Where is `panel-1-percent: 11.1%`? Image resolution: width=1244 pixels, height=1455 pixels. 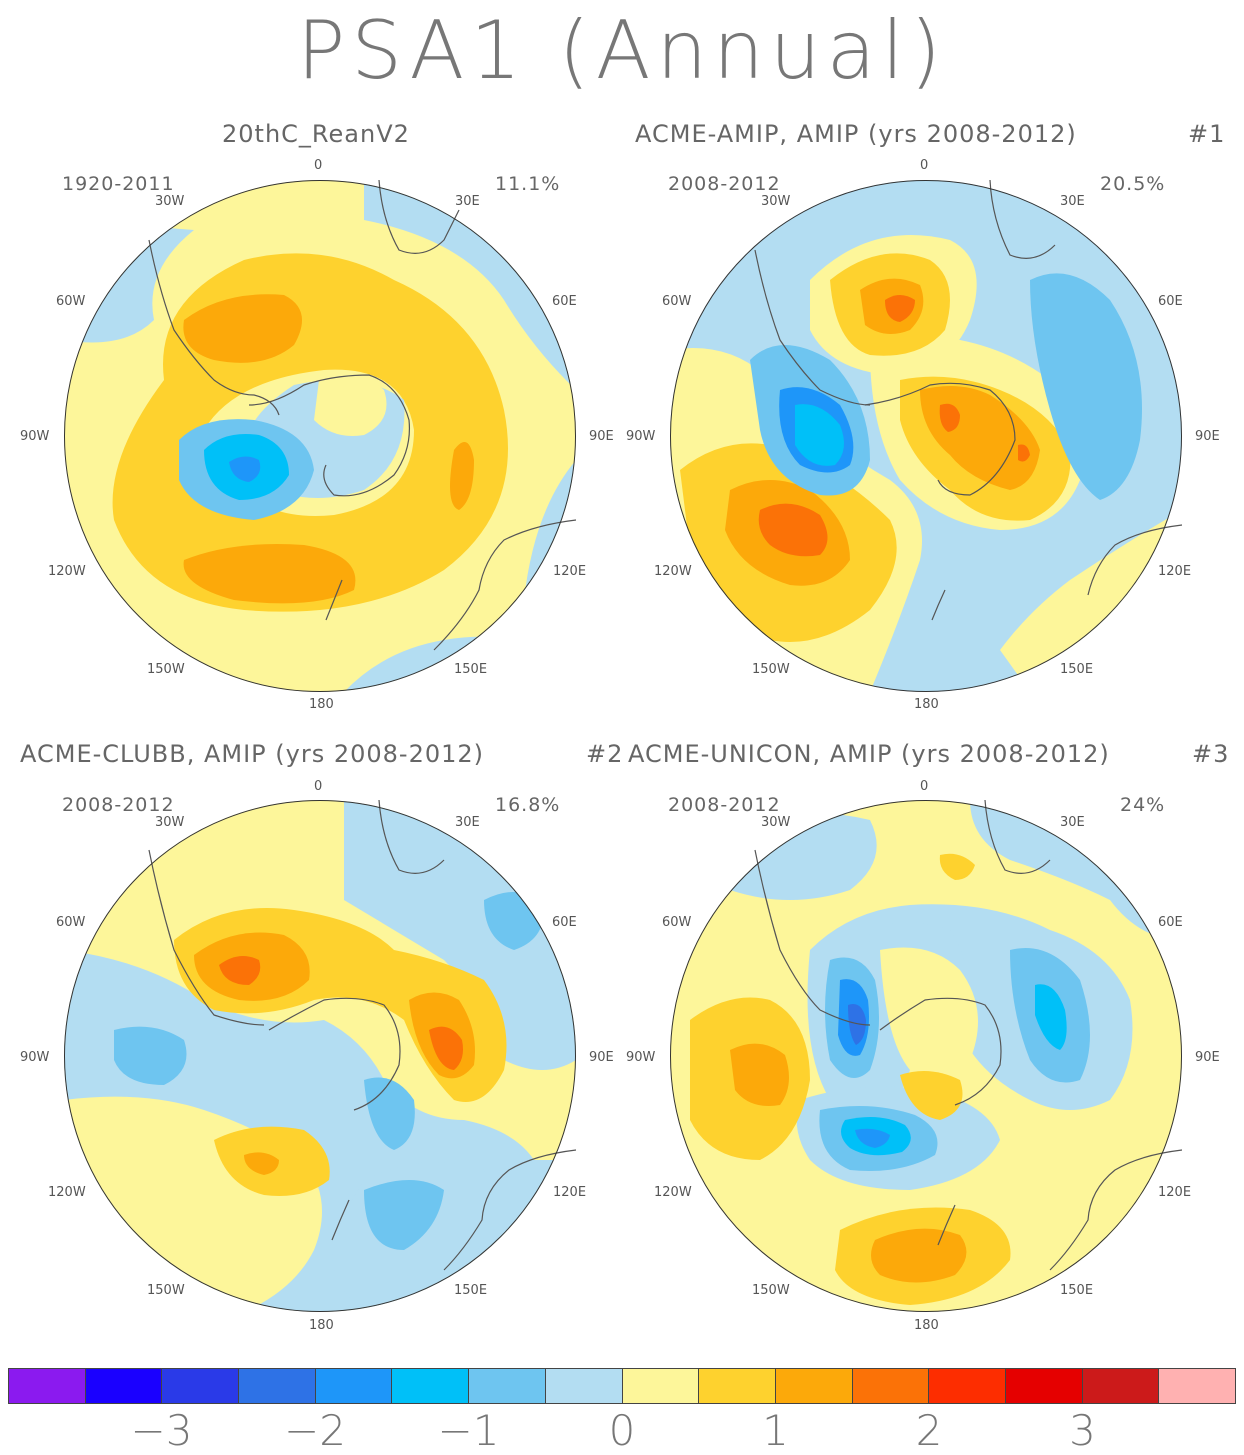 panel-1-percent: 11.1% is located at coordinates (528, 184).